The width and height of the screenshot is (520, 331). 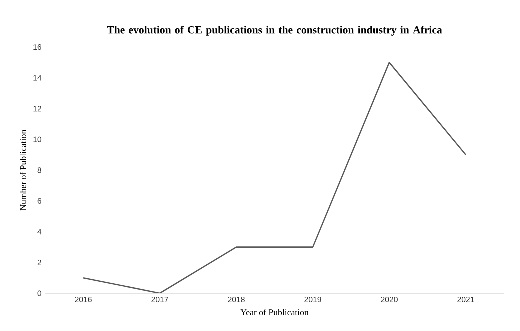 I want to click on y-axis-title: Number of Publication, so click(x=23, y=170).